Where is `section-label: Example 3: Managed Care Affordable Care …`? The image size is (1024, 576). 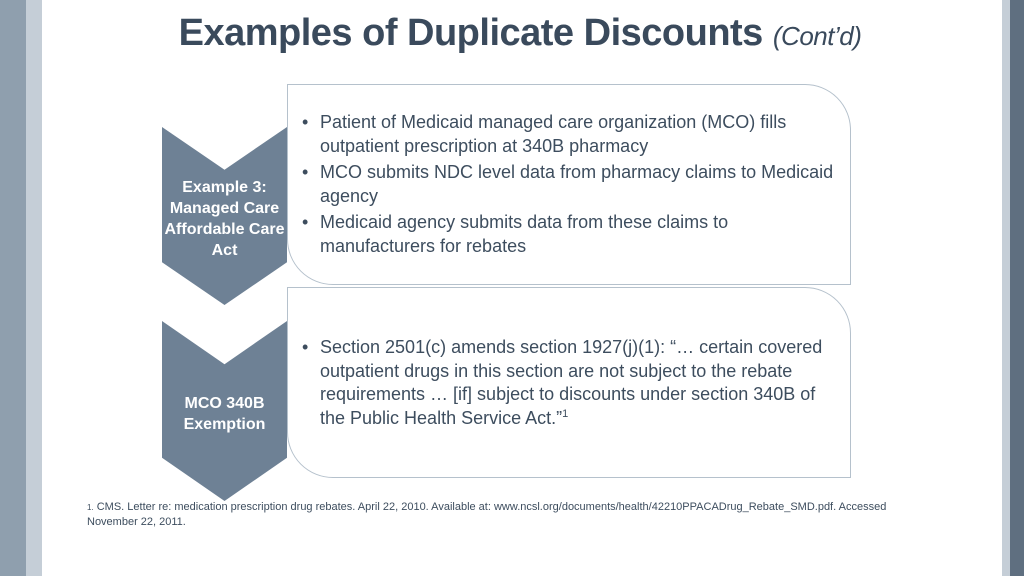 section-label: Example 3: Managed Care Affordable Care … is located at coordinates (224, 219).